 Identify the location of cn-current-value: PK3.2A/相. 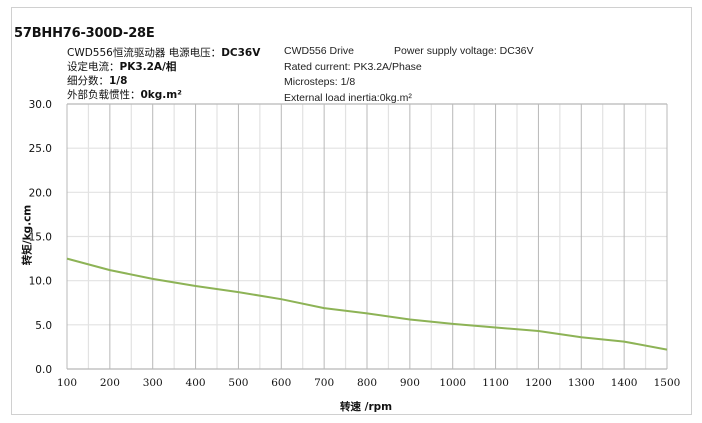
(148, 67).